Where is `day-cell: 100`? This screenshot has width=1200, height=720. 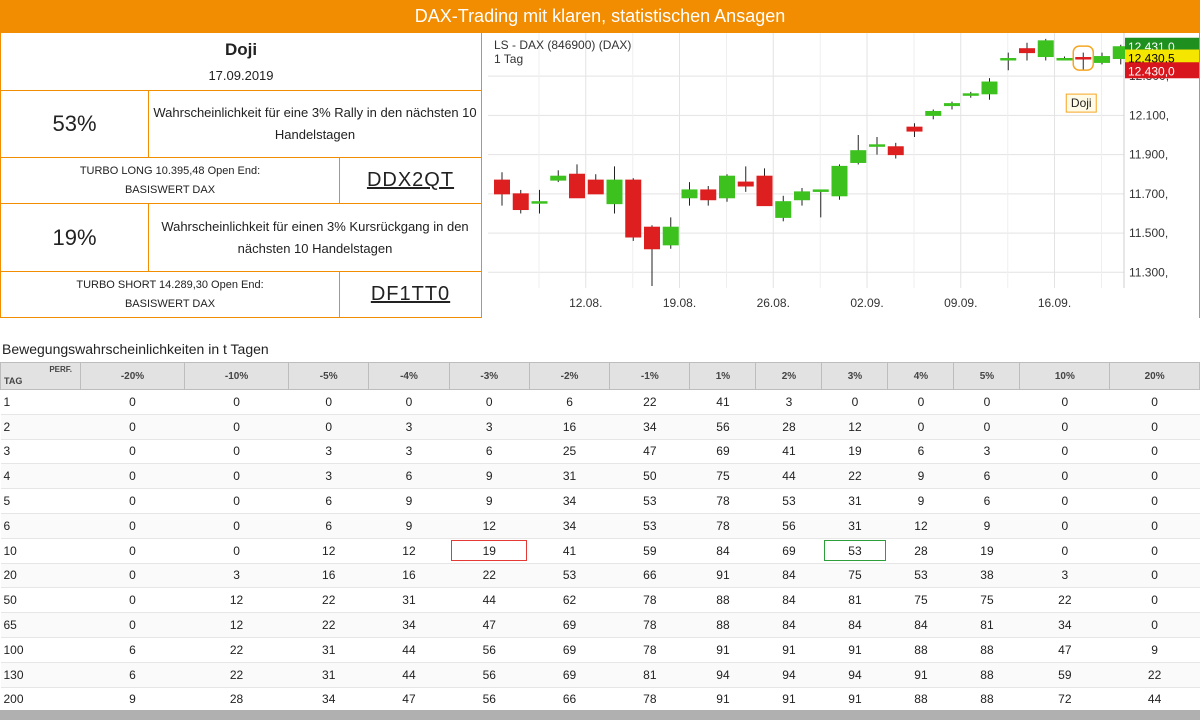 day-cell: 100 is located at coordinates (40, 650).